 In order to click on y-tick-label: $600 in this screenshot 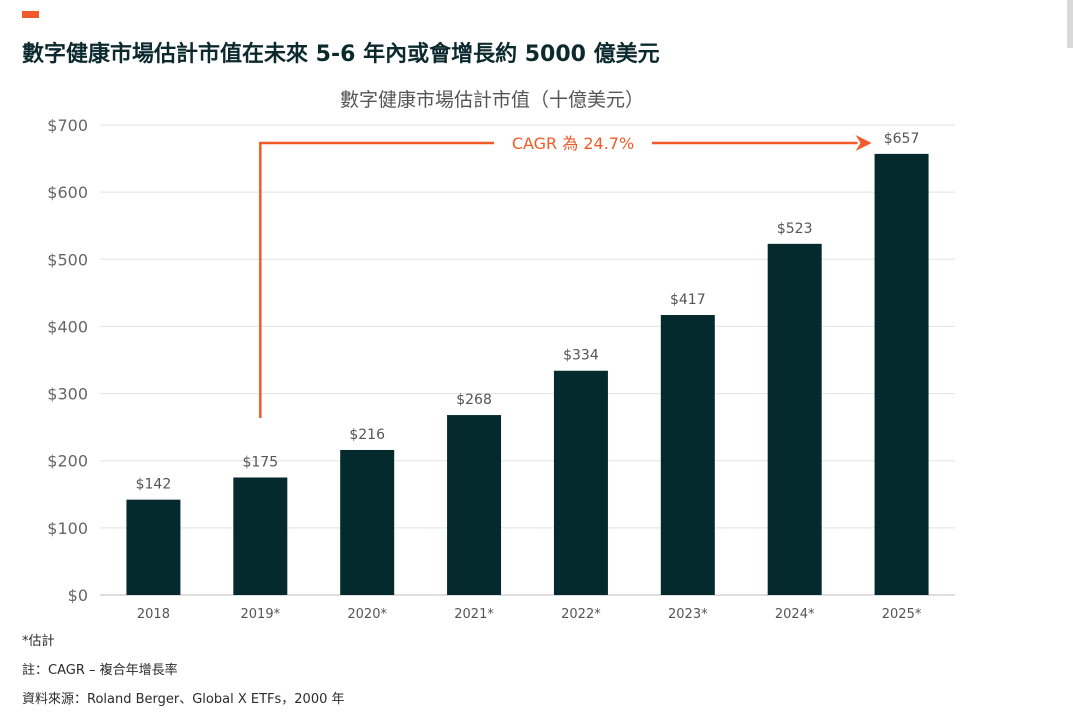, I will do `click(67, 192)`.